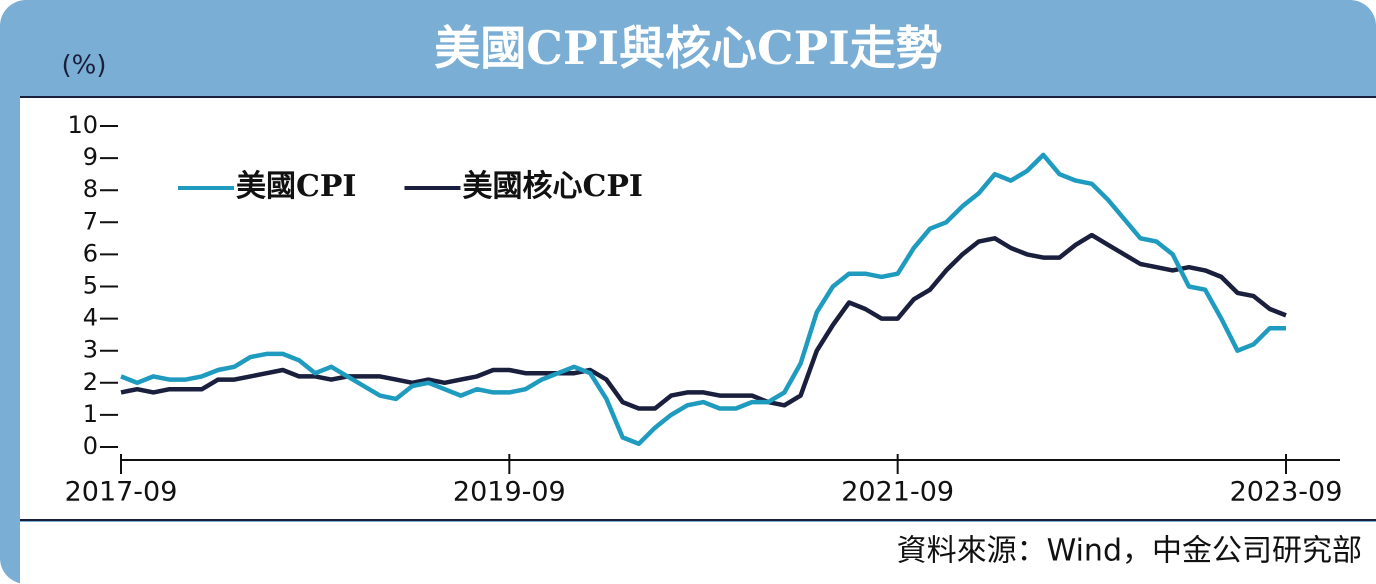 Image resolution: width=1376 pixels, height=584 pixels. What do you see at coordinates (90, 221) in the screenshot?
I see `y-tick-label: 7` at bounding box center [90, 221].